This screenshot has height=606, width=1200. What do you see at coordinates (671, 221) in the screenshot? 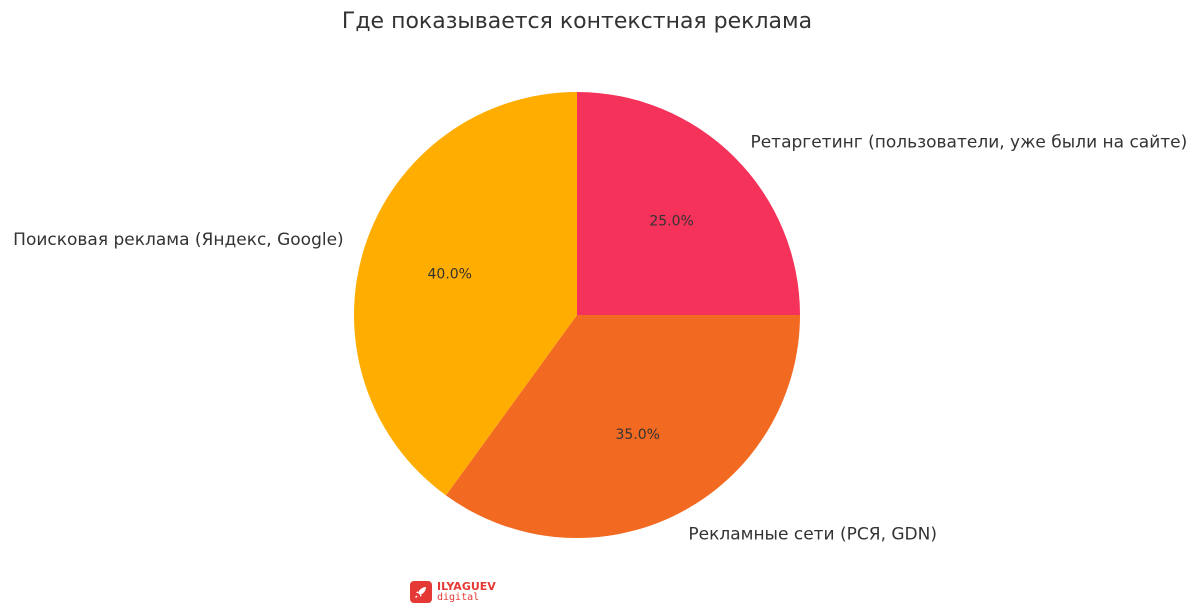
I see `pie-pct-label-0: 25.0%` at bounding box center [671, 221].